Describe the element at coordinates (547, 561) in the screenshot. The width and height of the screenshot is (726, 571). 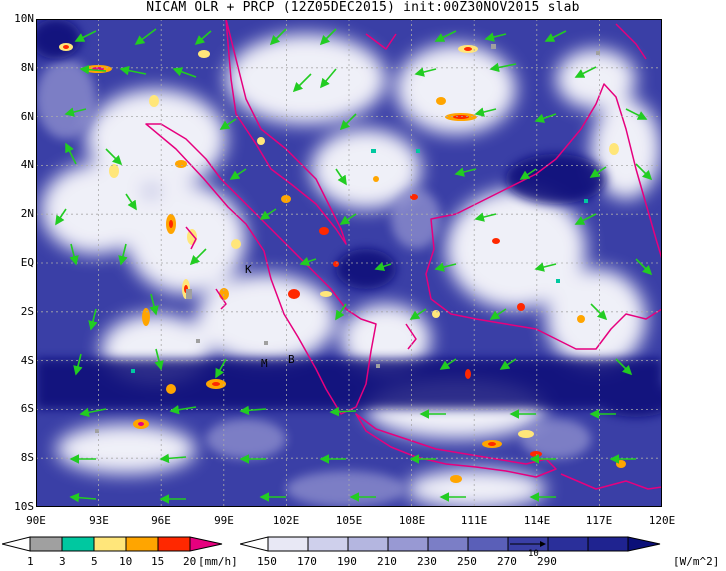
I see `olr-tick: 290` at that location.